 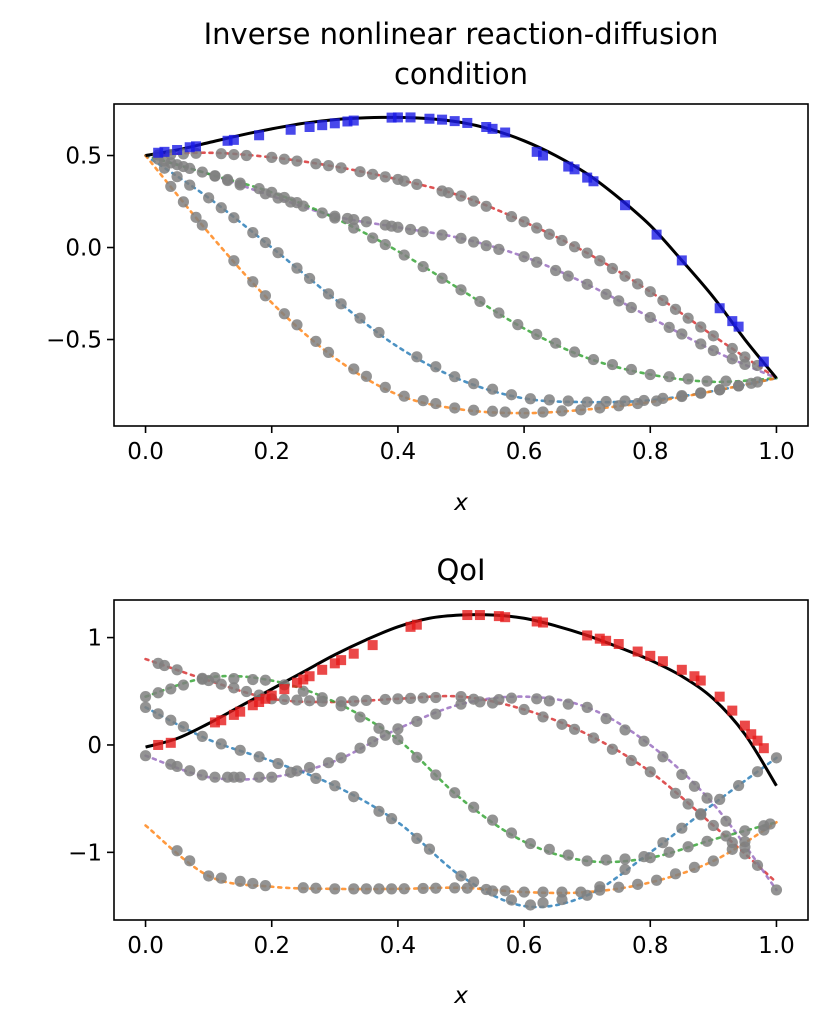 What do you see at coordinates (524, 946) in the screenshot?
I see `x-tick-label: 0.6` at bounding box center [524, 946].